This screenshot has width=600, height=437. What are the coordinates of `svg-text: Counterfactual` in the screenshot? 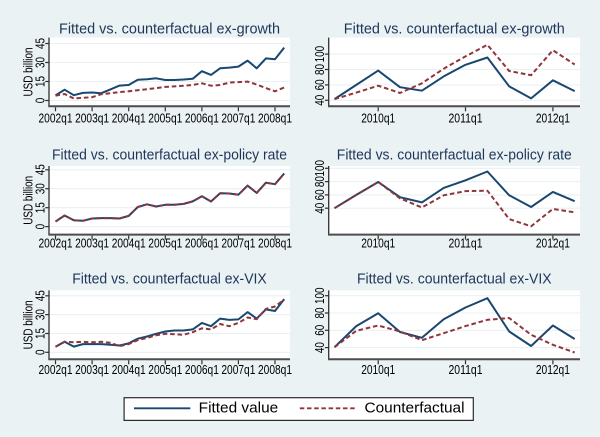 It's located at (415, 409).